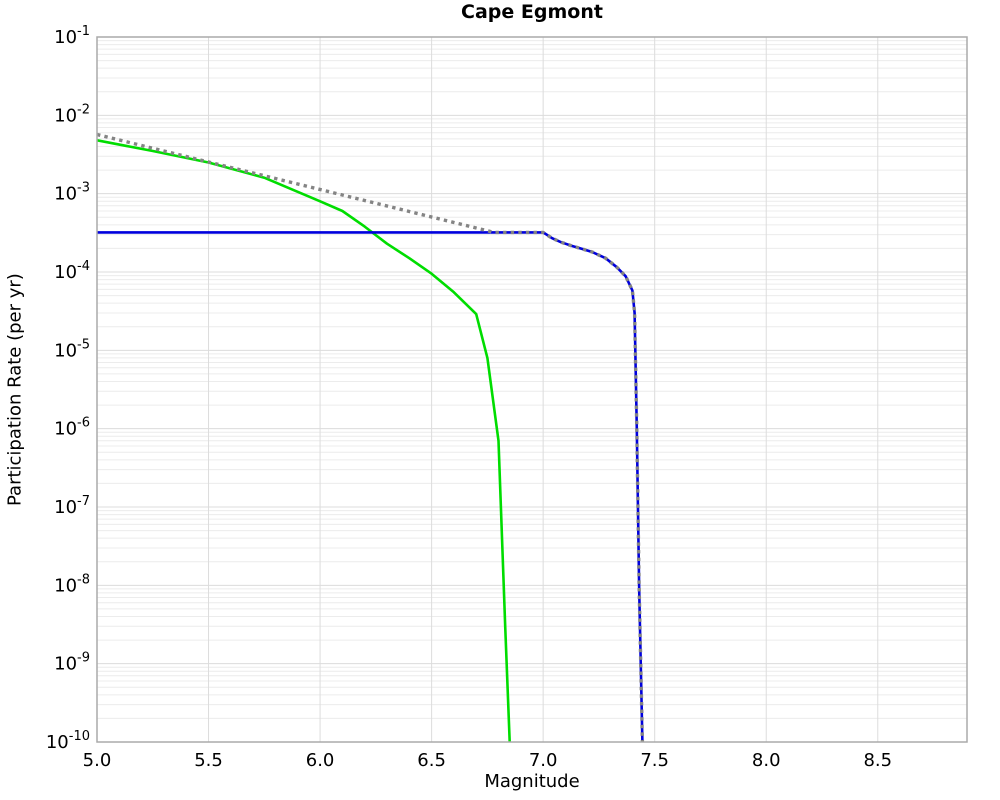 The height and width of the screenshot is (800, 1000). Describe the element at coordinates (72, 114) in the screenshot. I see `y-tick-label: 10⁻²` at that location.